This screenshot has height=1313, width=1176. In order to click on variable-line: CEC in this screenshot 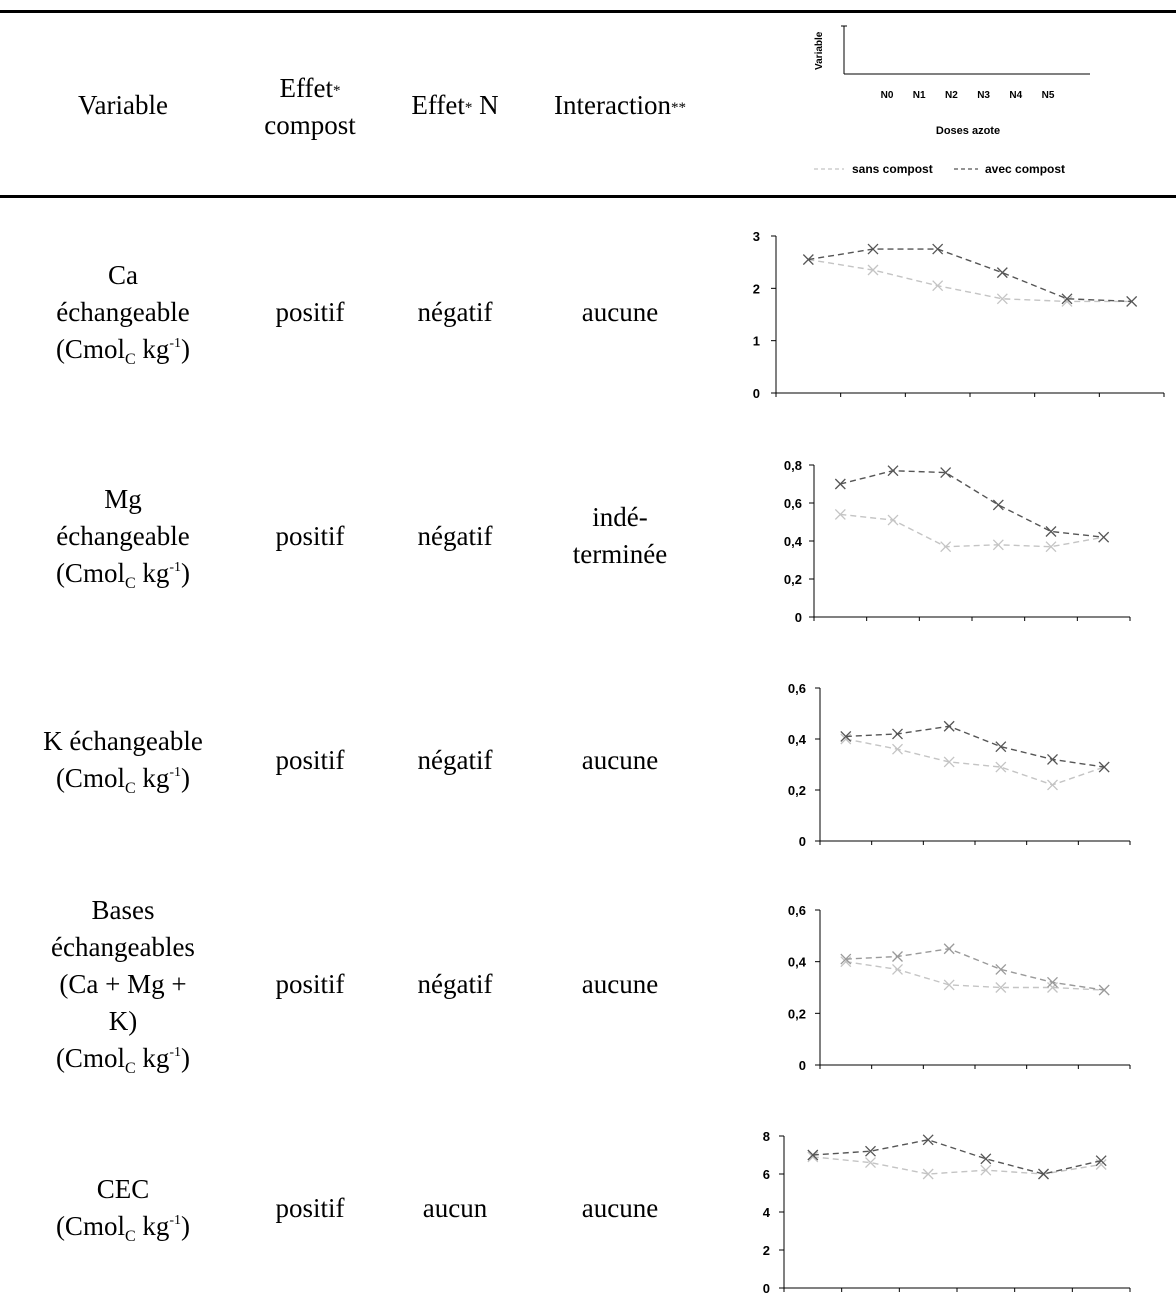, I will do `click(123, 1189)`.